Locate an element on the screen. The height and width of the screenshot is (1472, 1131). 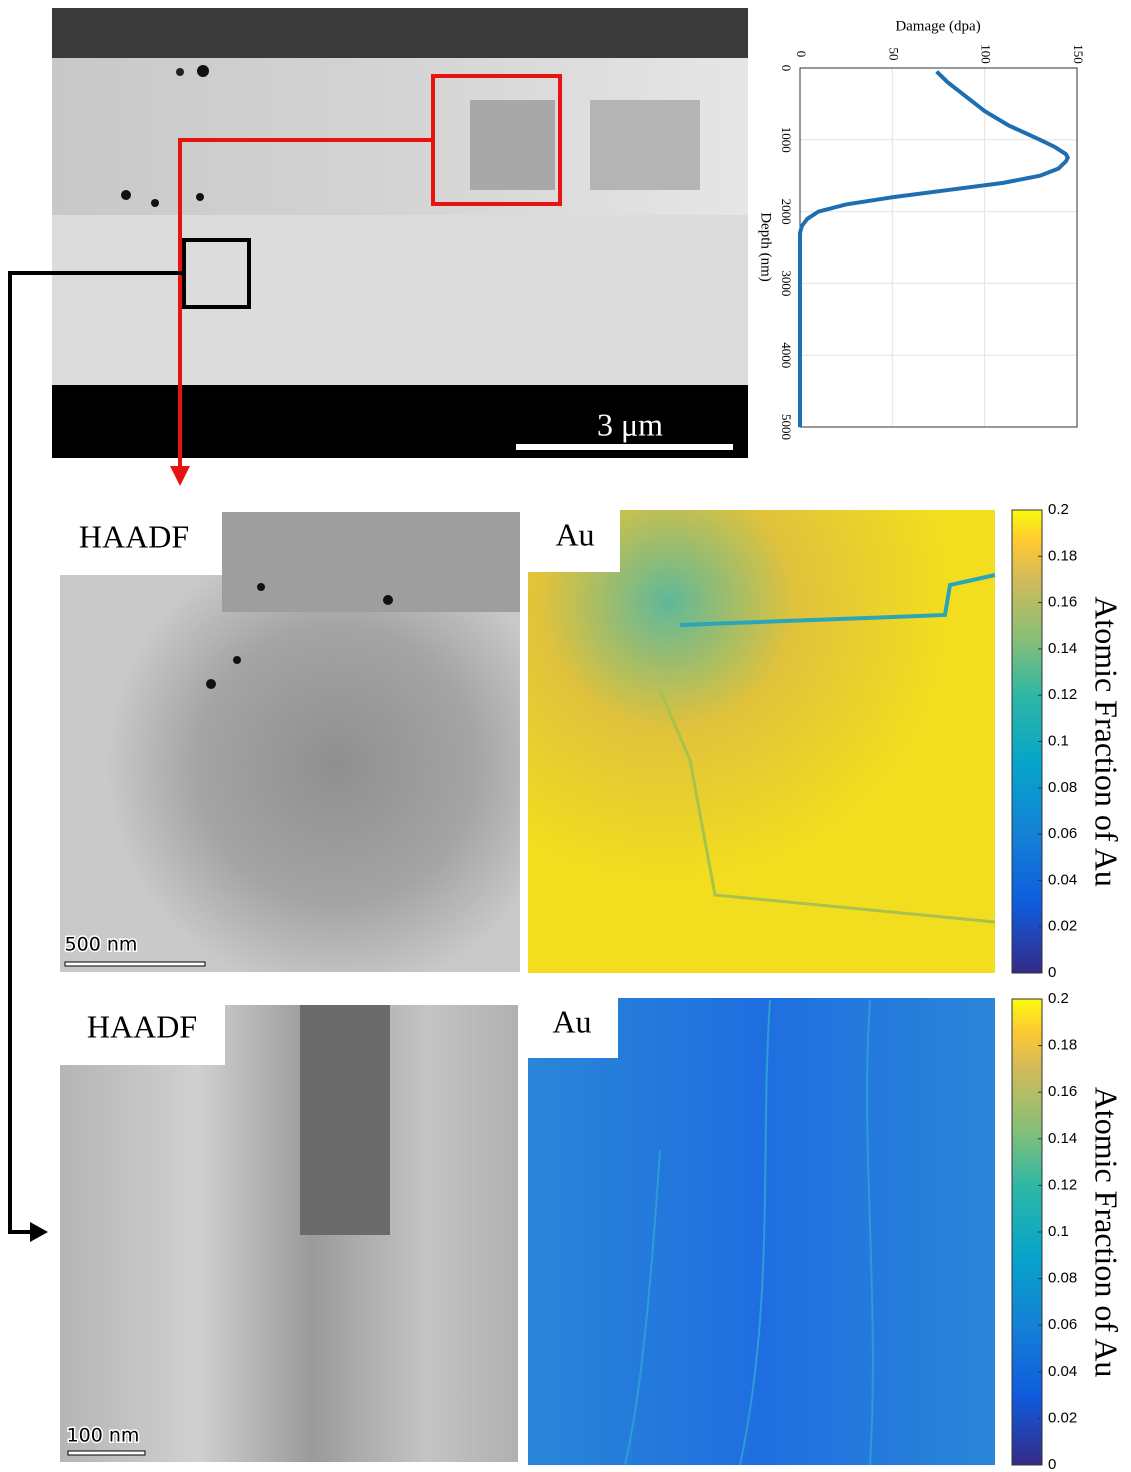
x-tick-label: 2000 is located at coordinates (786, 212).